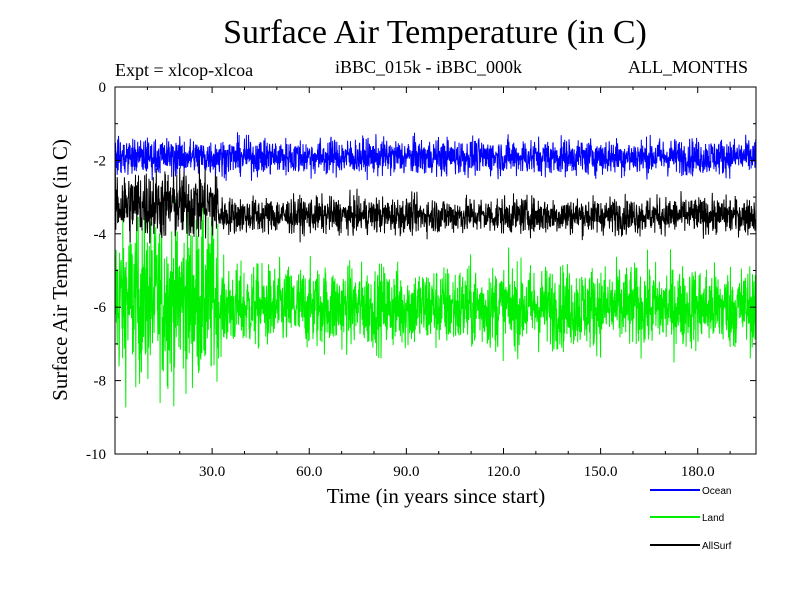 This screenshot has height=600, width=800. I want to click on chart-title: Surface Air Temperature (in C), so click(435, 32).